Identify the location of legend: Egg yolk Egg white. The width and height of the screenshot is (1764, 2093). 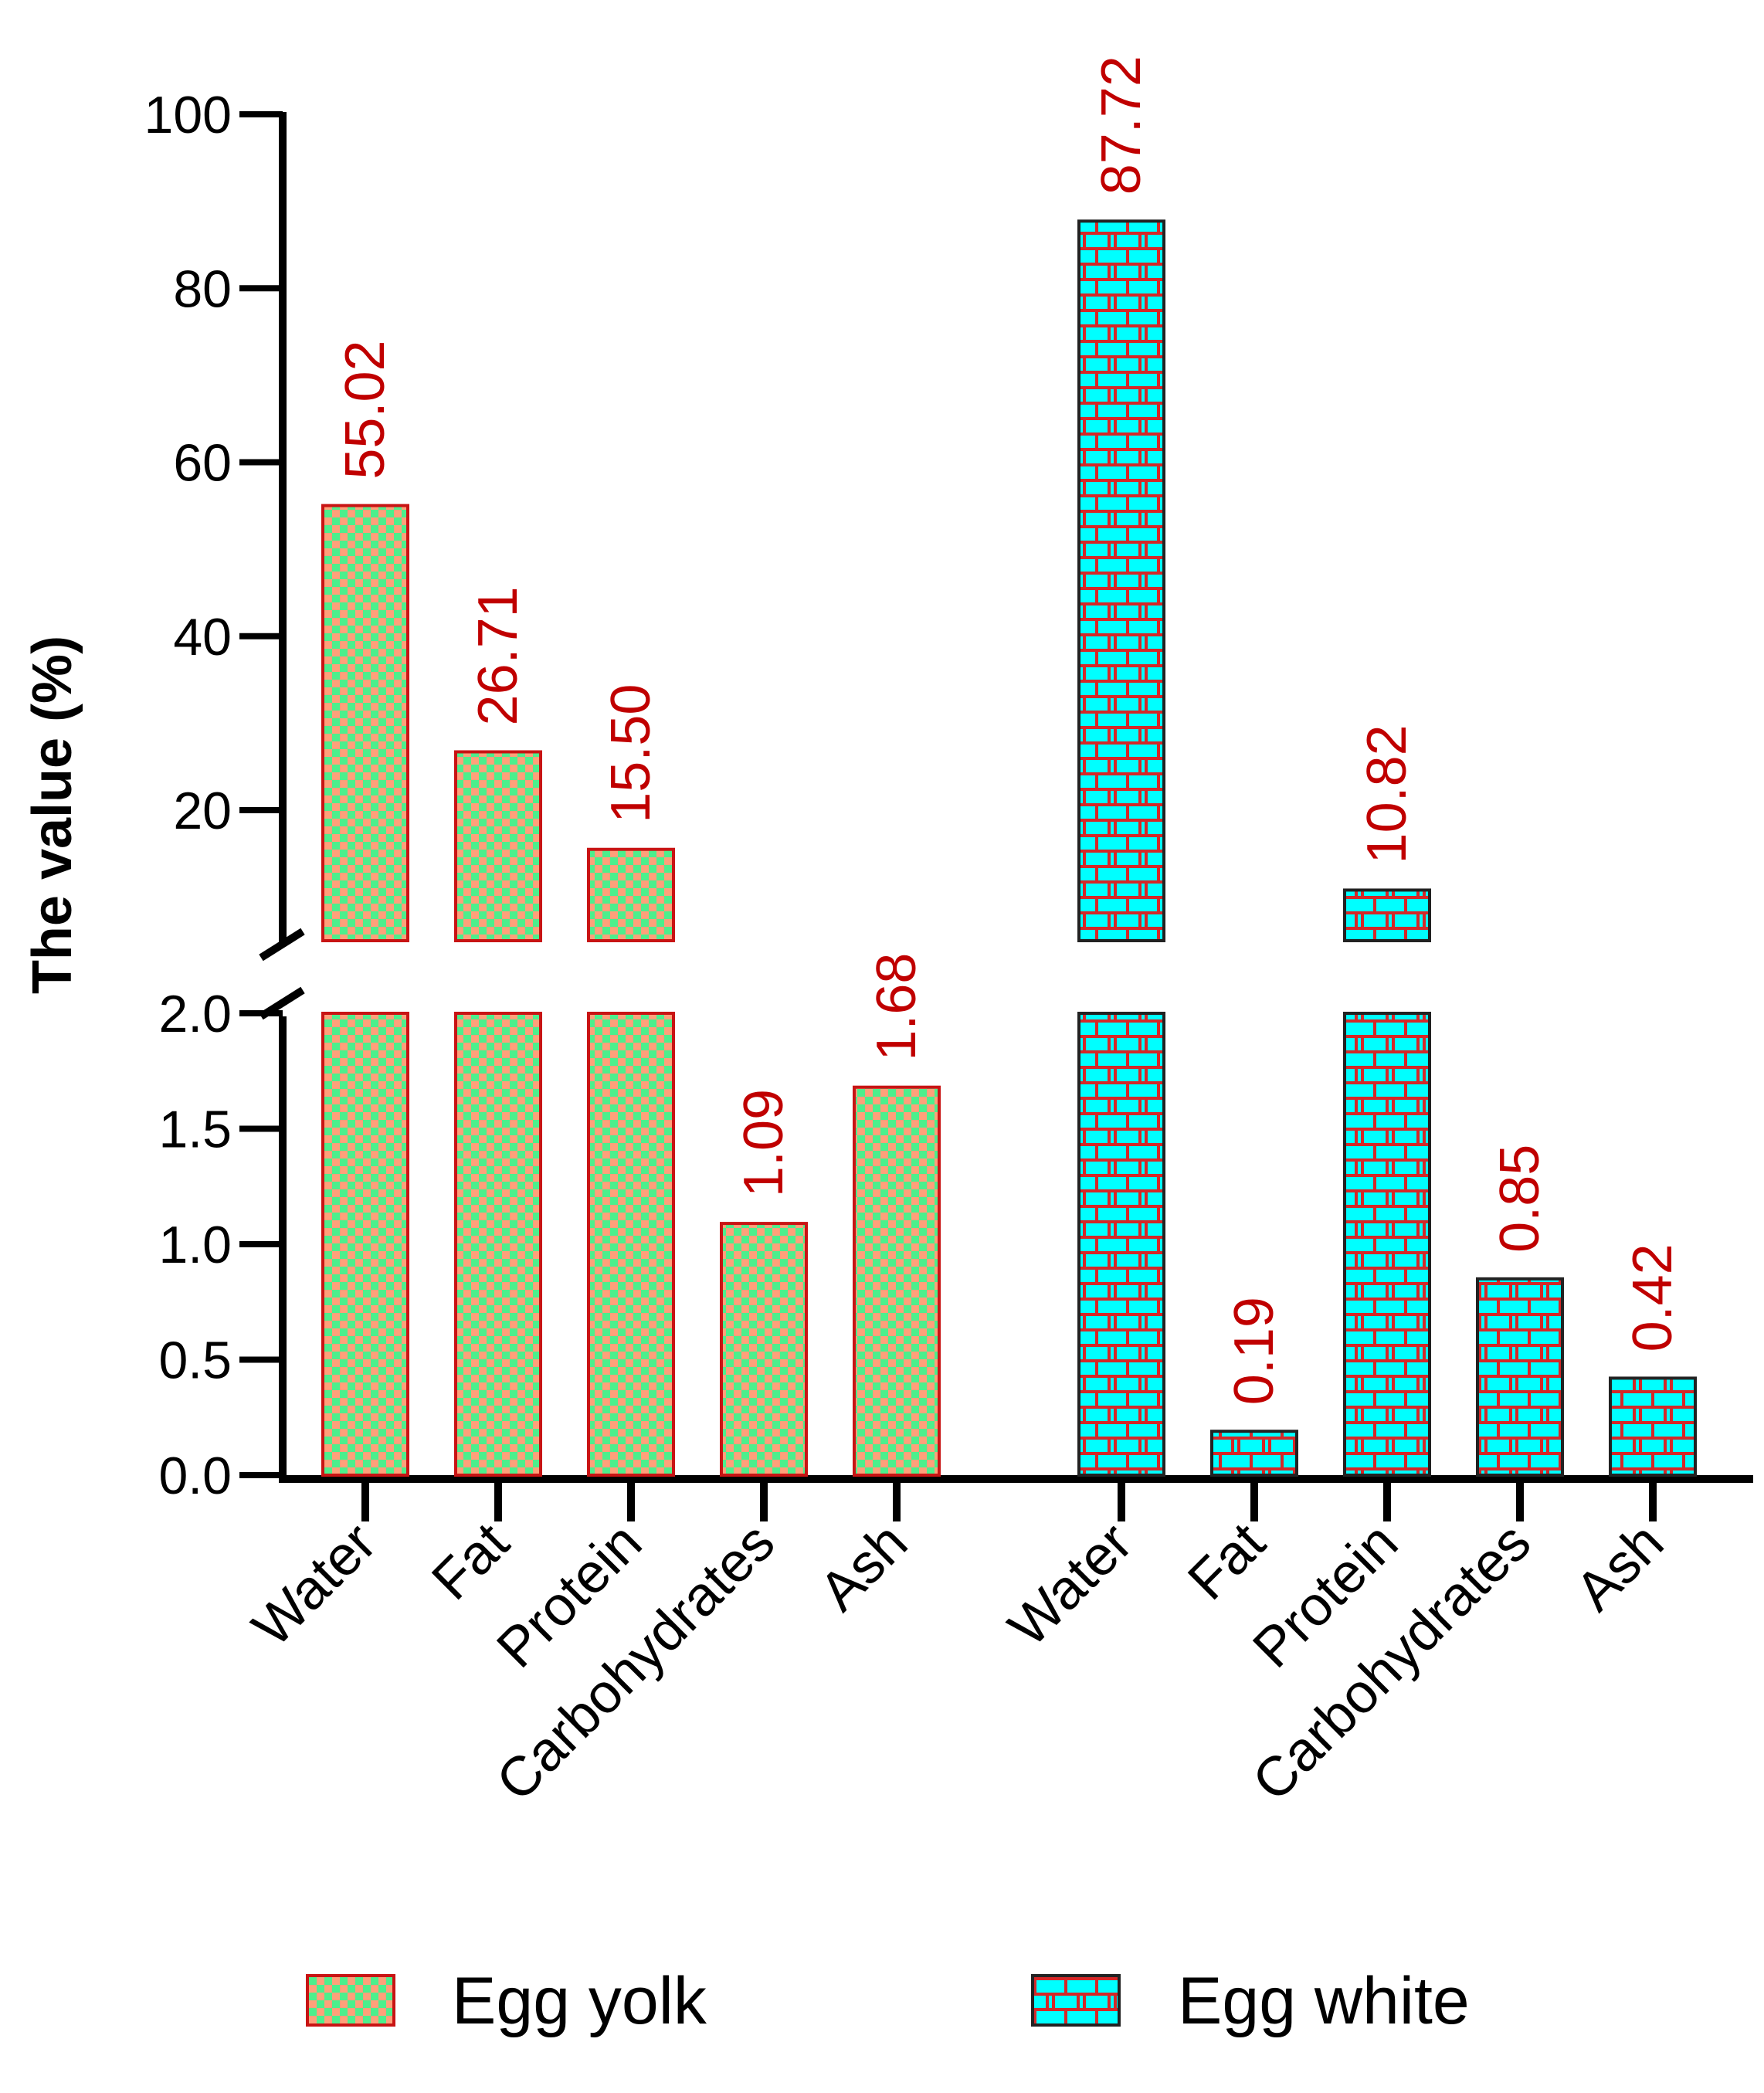
(888, 2001).